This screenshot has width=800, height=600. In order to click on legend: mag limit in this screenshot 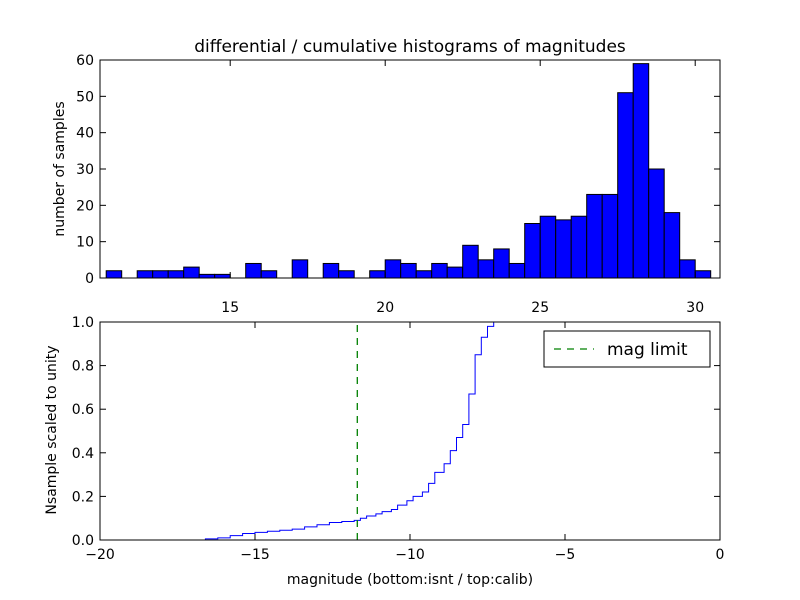, I will do `click(627, 349)`.